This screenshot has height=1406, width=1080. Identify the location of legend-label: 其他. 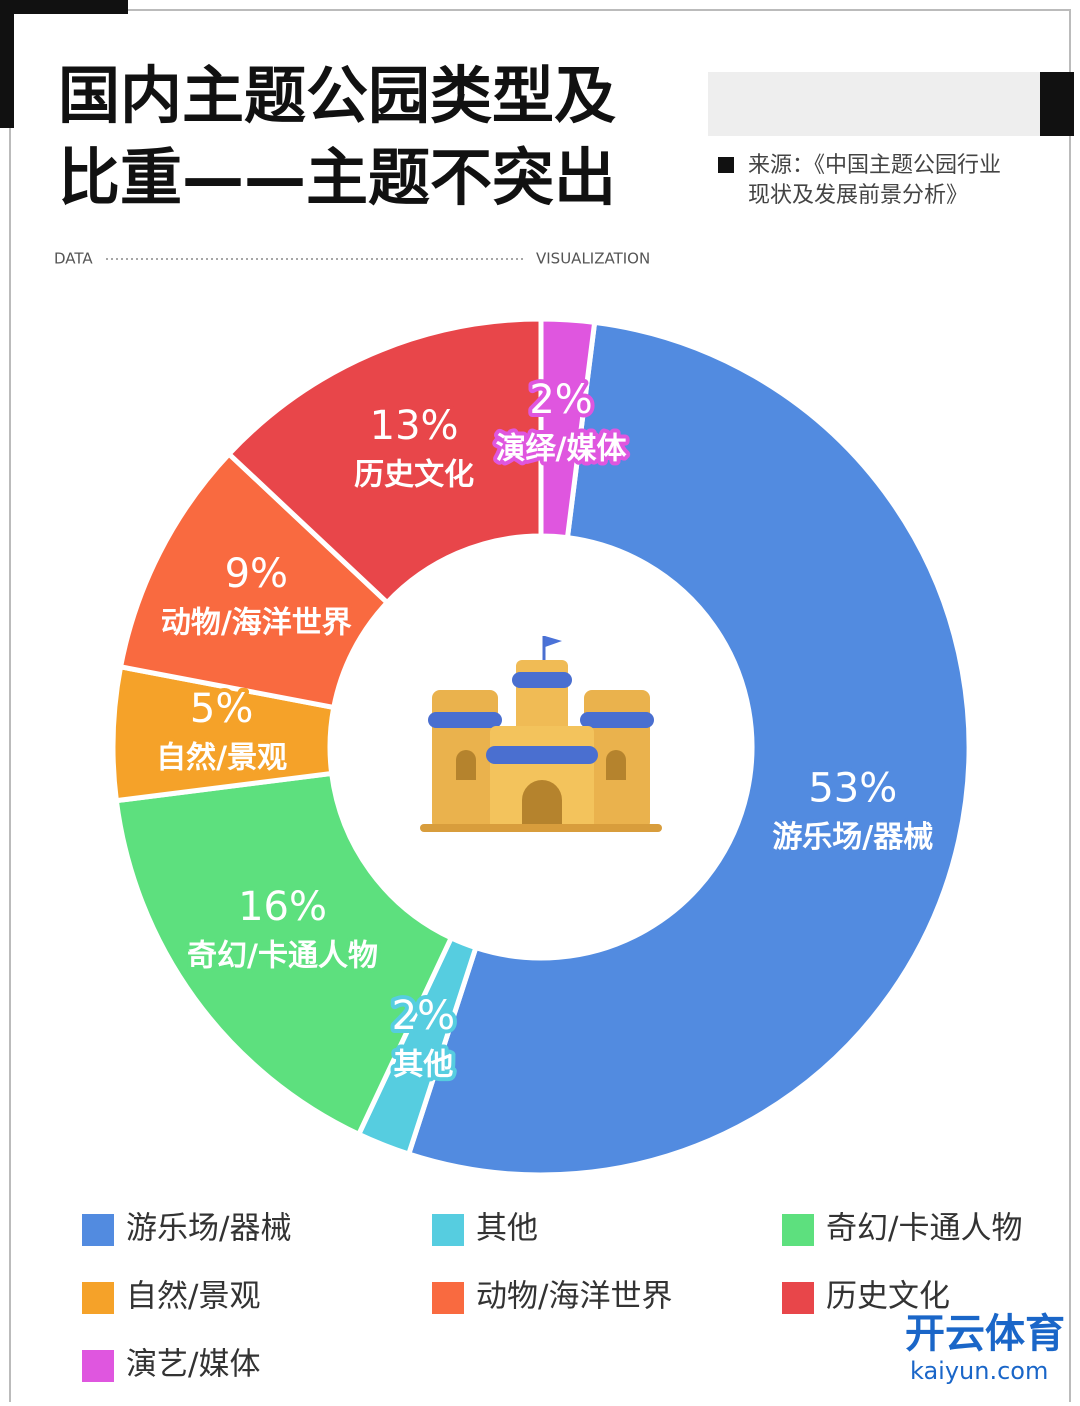
(507, 1229).